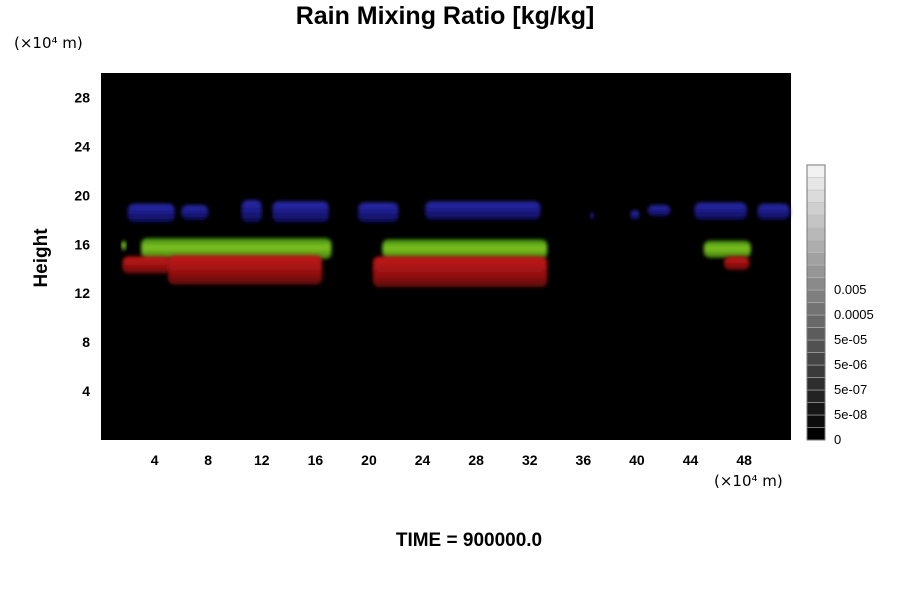 This screenshot has height=600, width=900. Describe the element at coordinates (82, 244) in the screenshot. I see `y-tick-label: 16` at that location.